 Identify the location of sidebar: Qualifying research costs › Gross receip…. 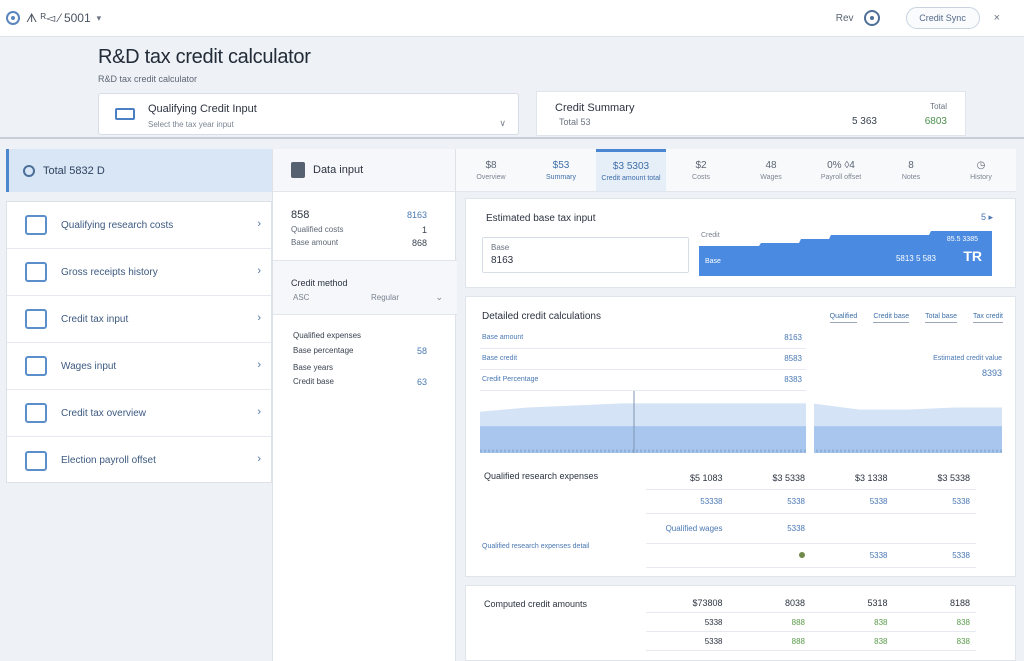
(139, 342).